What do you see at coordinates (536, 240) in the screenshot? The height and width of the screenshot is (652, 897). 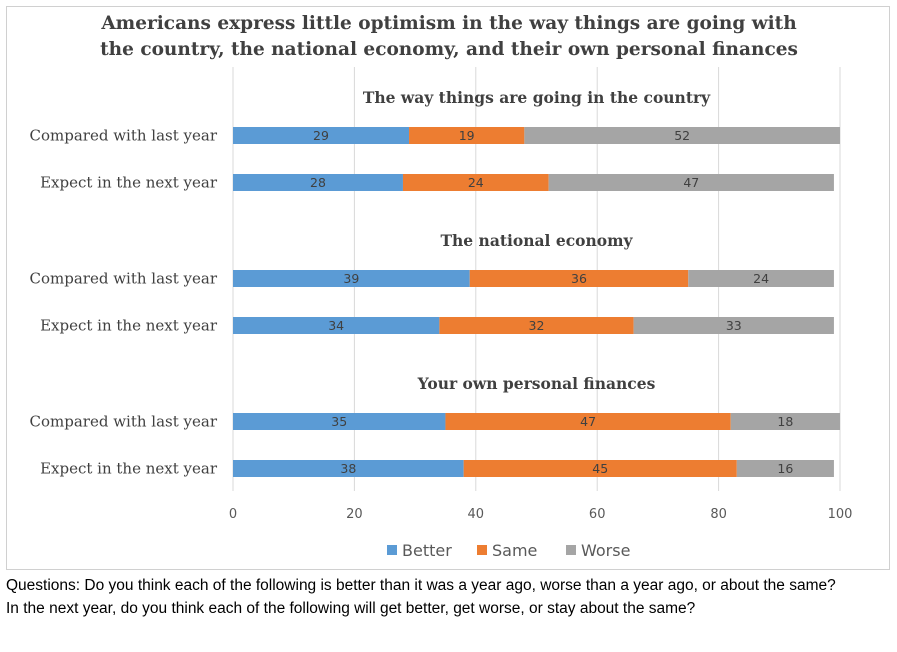 I see `group-title: The national economy` at bounding box center [536, 240].